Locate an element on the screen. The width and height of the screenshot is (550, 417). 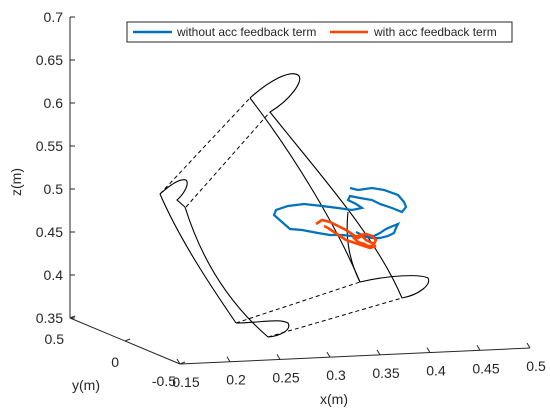
workspace-outer-arc-upper is located at coordinates (305, 190).